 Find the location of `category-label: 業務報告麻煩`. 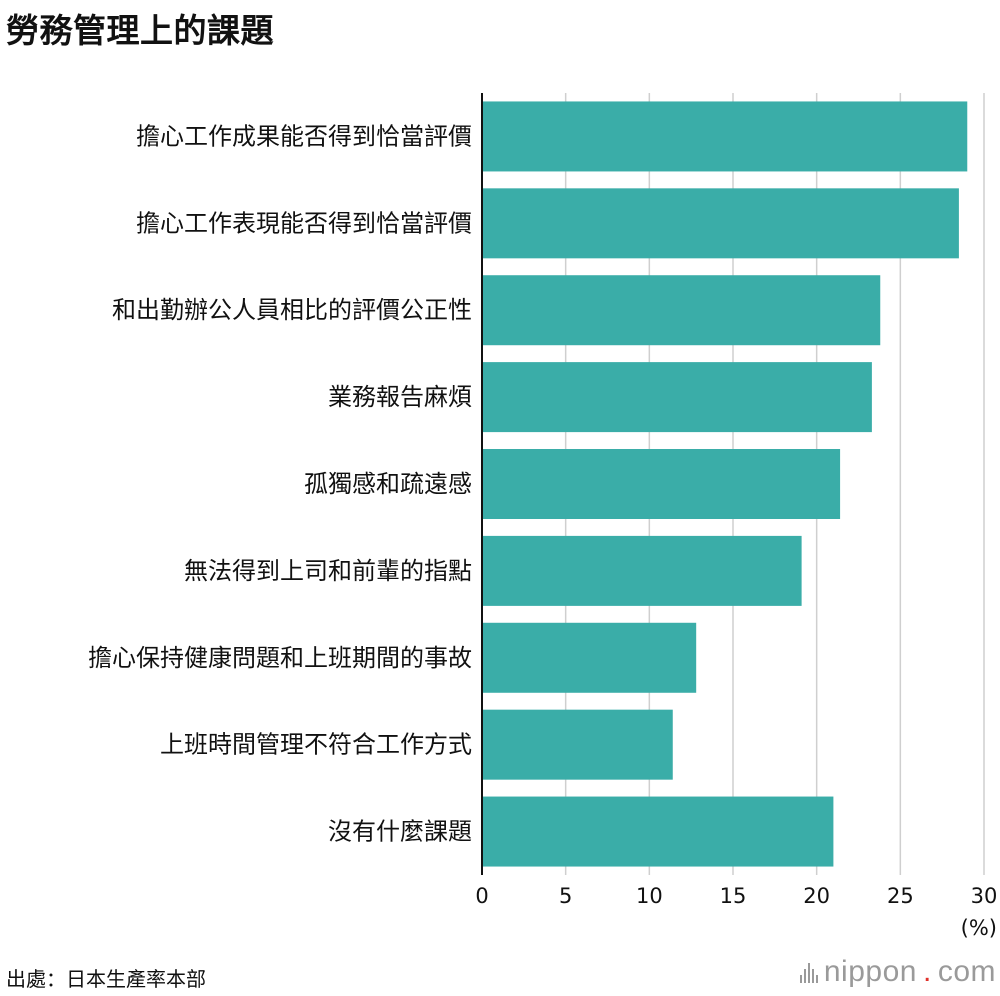

category-label: 業務報告麻煩 is located at coordinates (400, 397).